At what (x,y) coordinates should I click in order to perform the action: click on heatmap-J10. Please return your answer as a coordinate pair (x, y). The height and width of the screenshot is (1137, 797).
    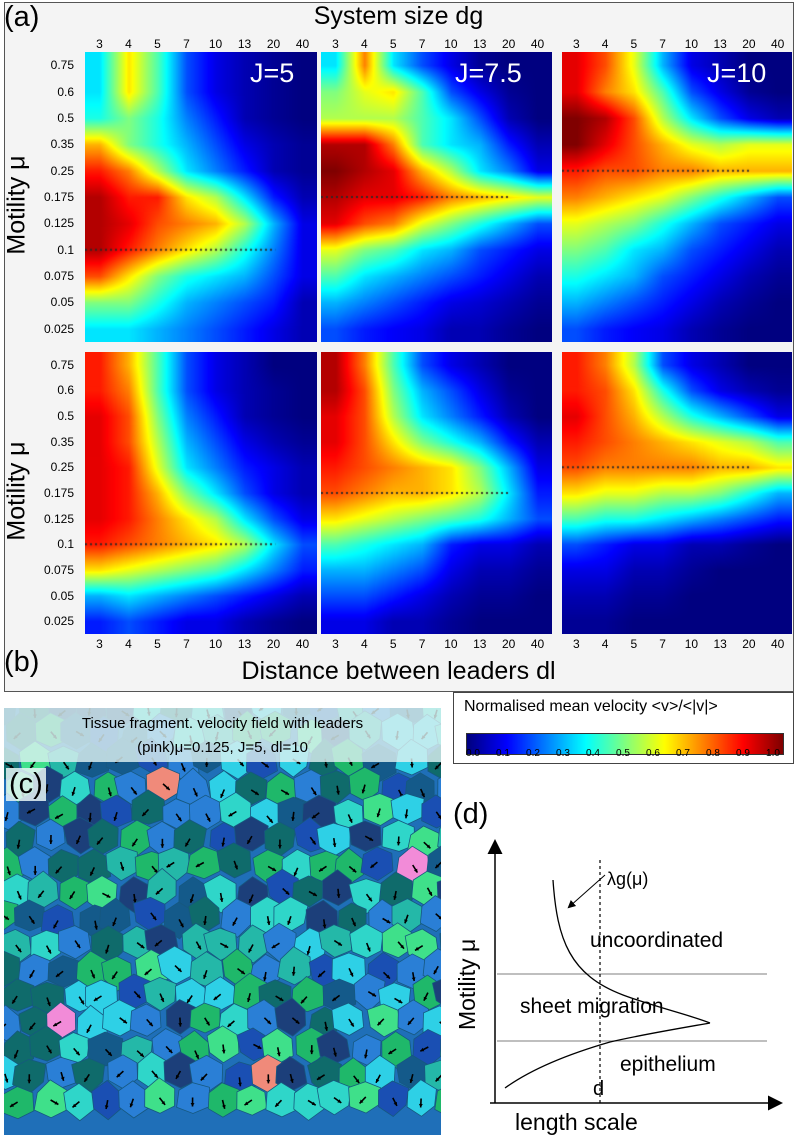
    Looking at the image, I should click on (677, 197).